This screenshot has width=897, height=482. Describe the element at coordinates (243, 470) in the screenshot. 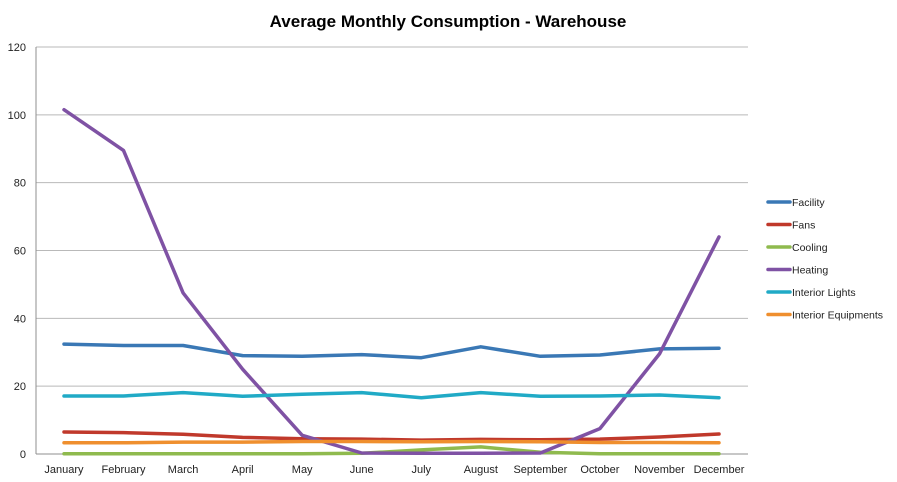

I see `x-tick-label: April` at that location.